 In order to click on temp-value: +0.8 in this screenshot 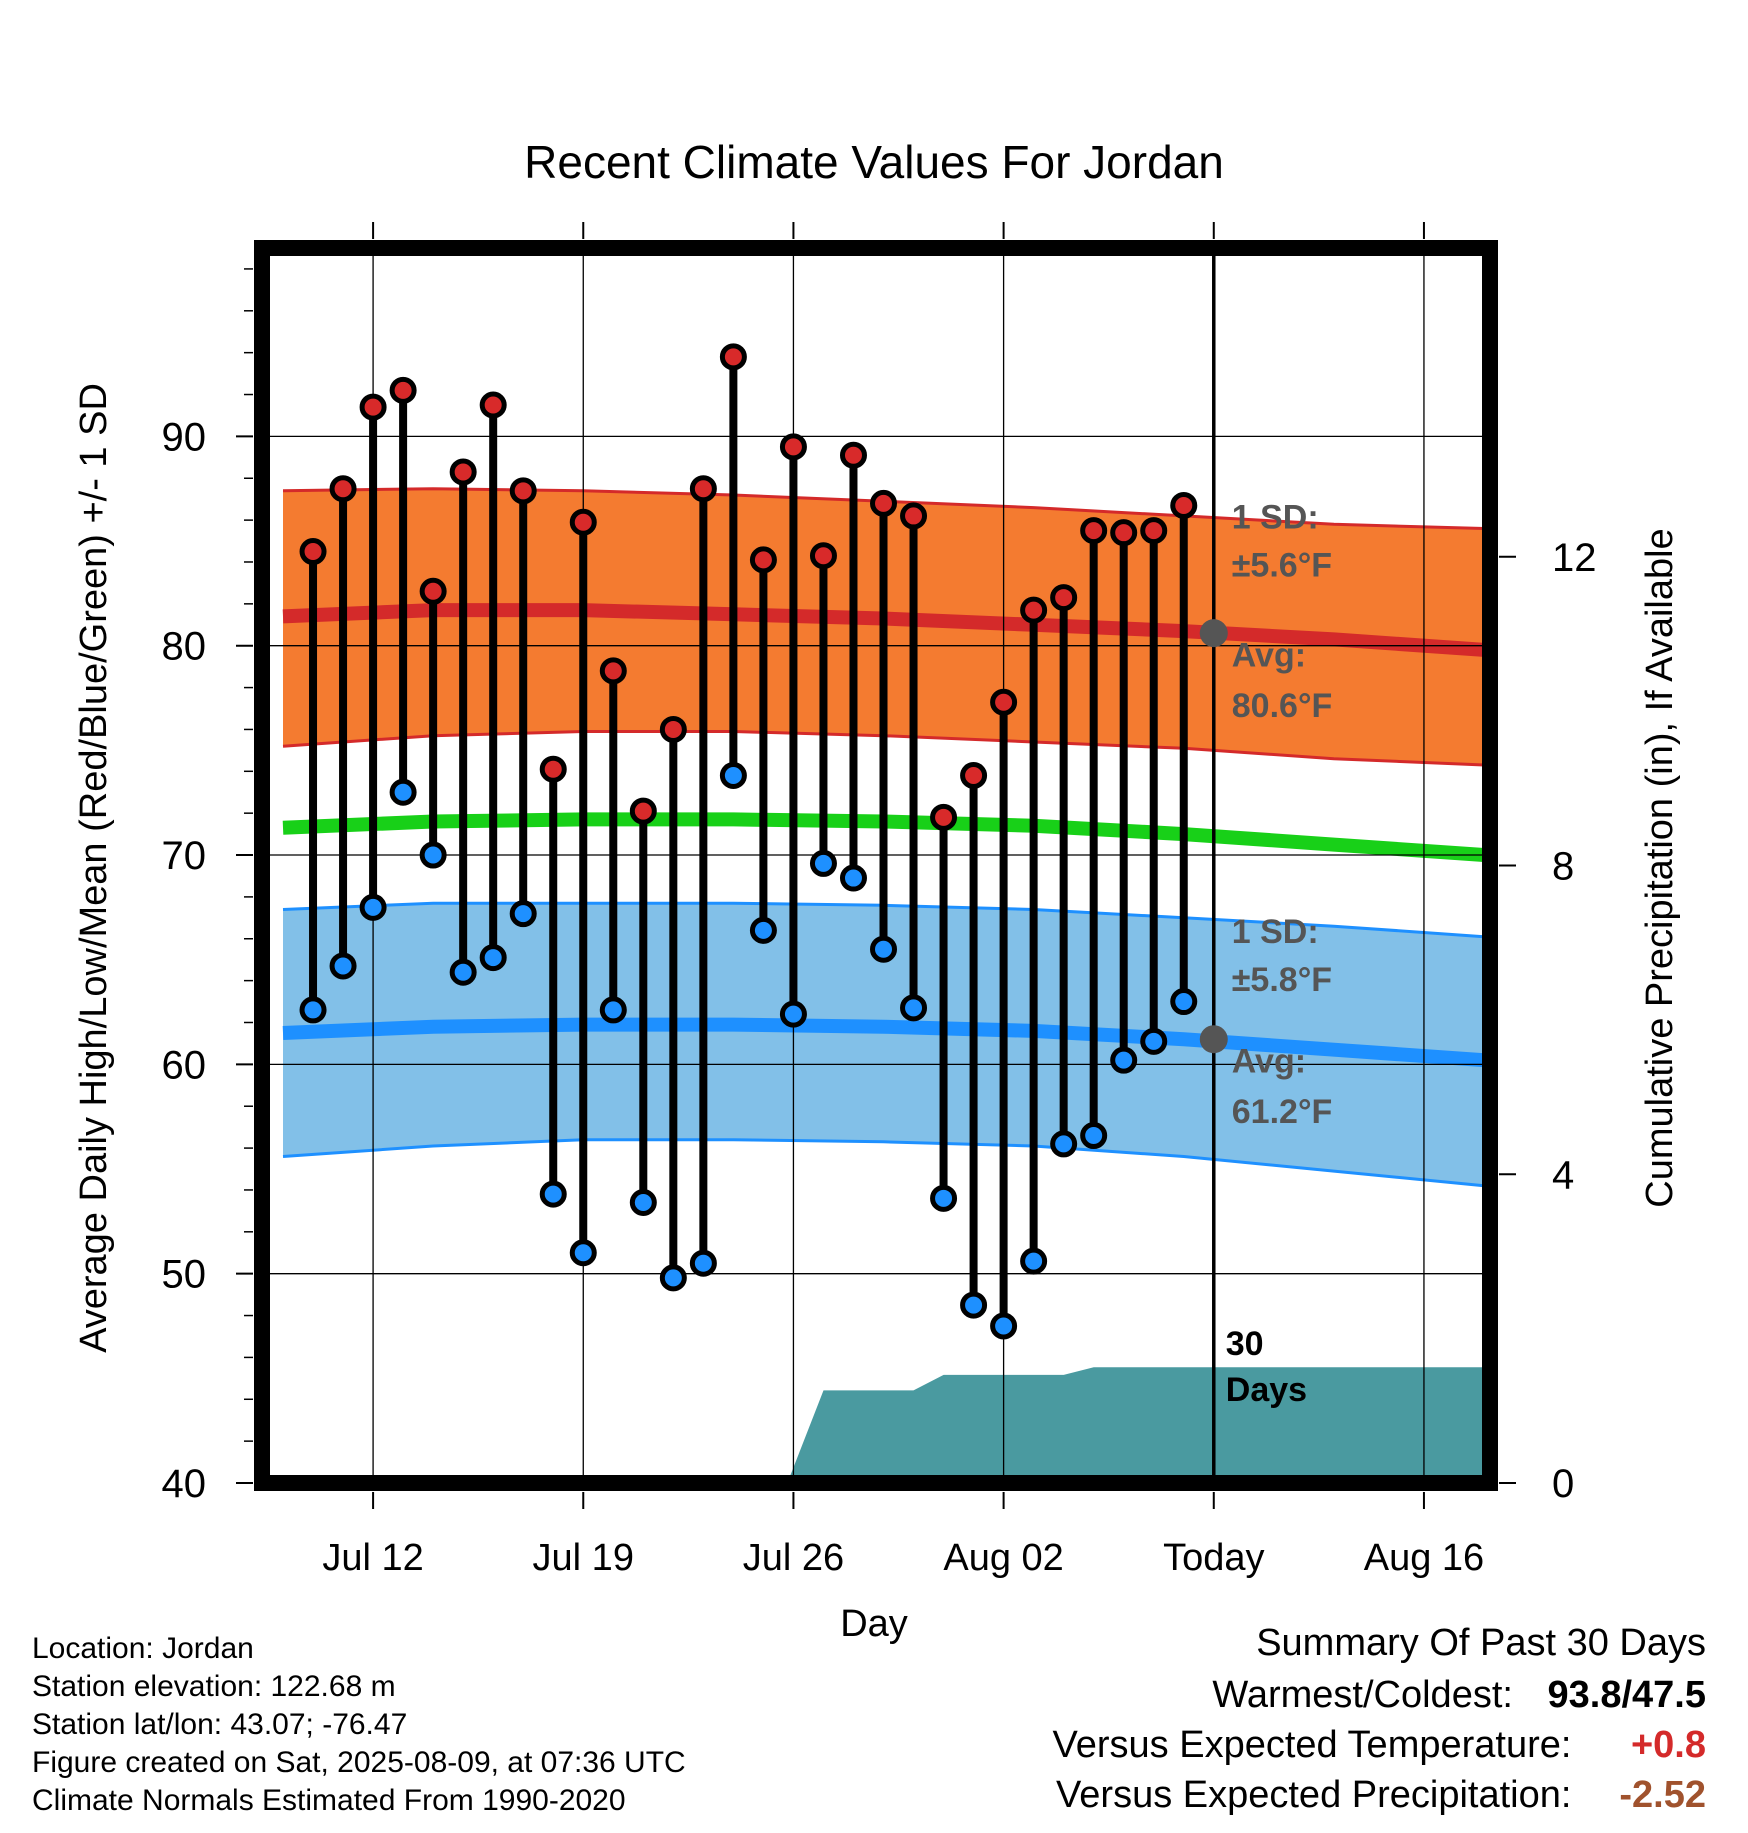, I will do `click(1668, 1745)`.